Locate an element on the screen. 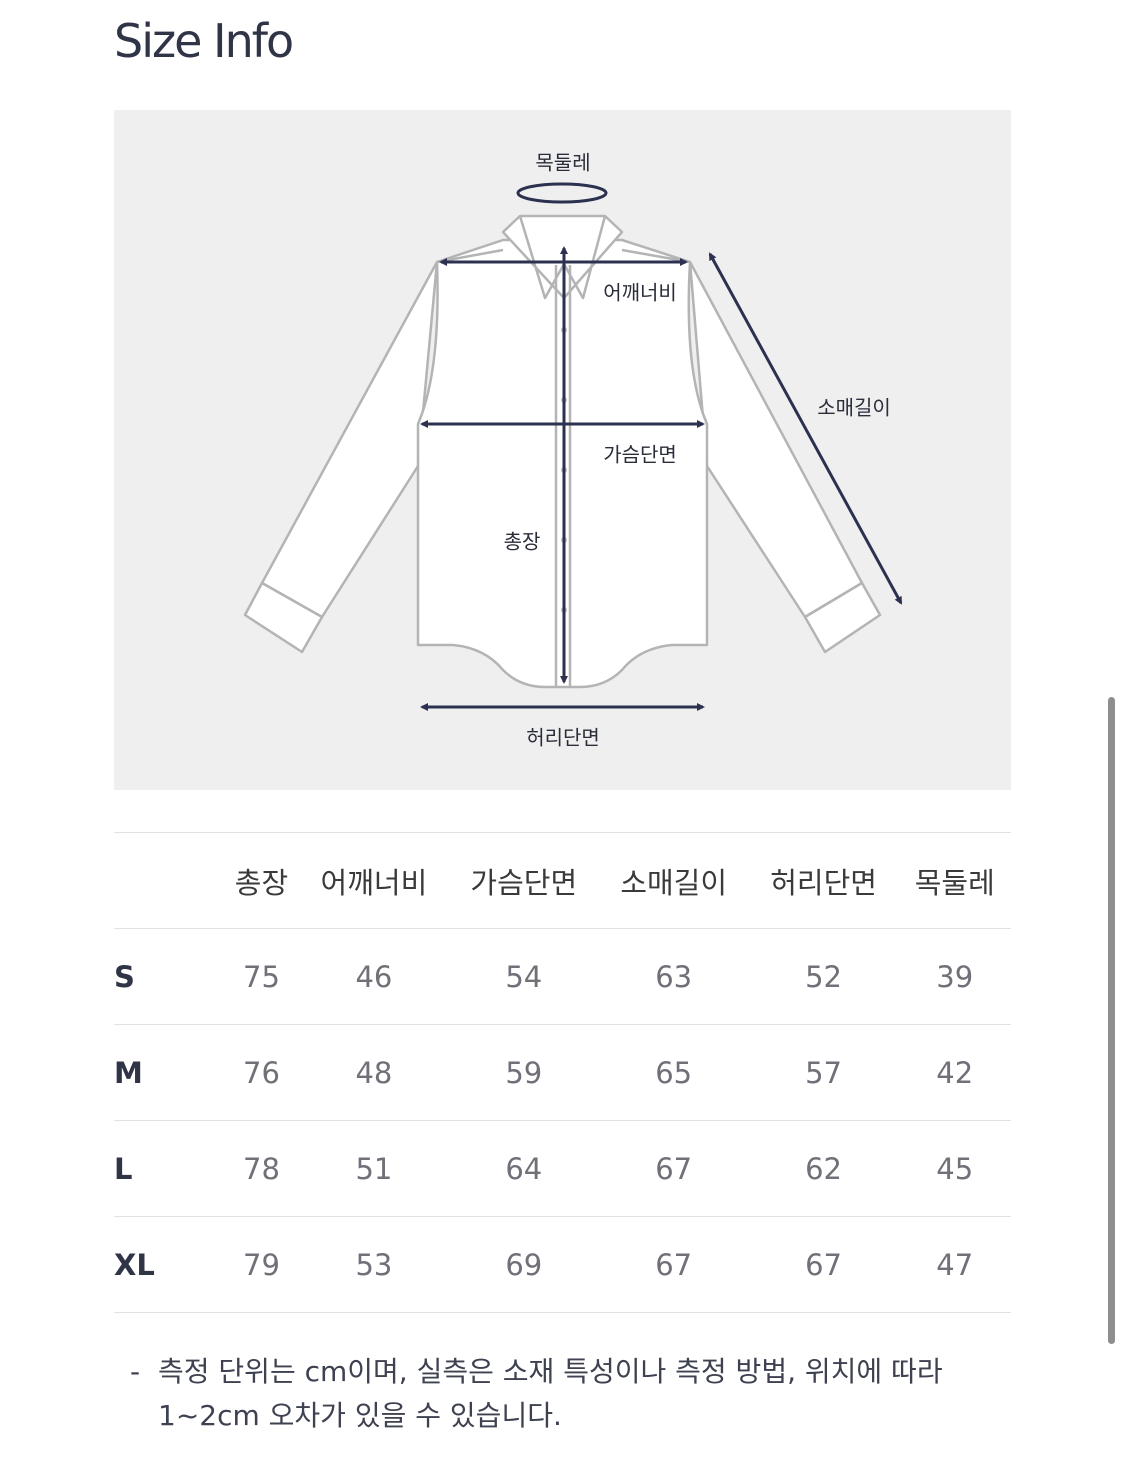 Image resolution: width=1125 pixels, height=1474 pixels. sleeve-arrow is located at coordinates (805, 428).